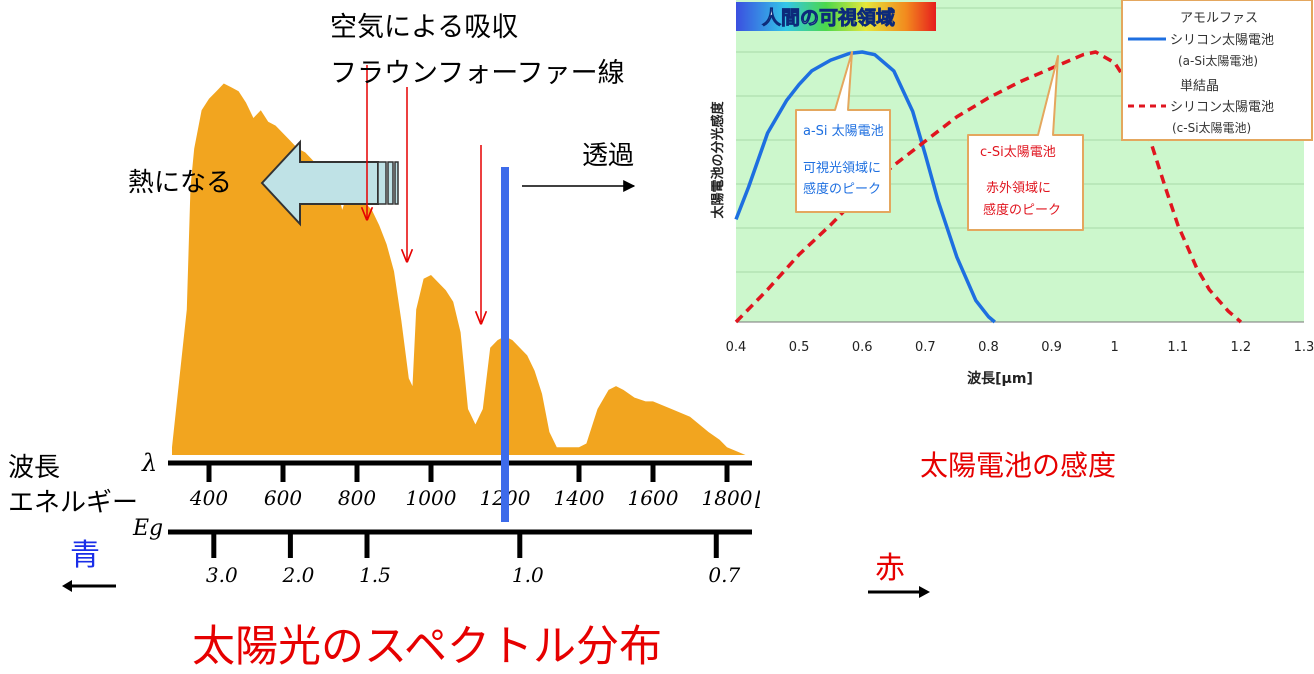 The image size is (1314, 674). What do you see at coordinates (1000, 378) in the screenshot?
I see `sensitivity-xlabel: 波長[μm]` at bounding box center [1000, 378].